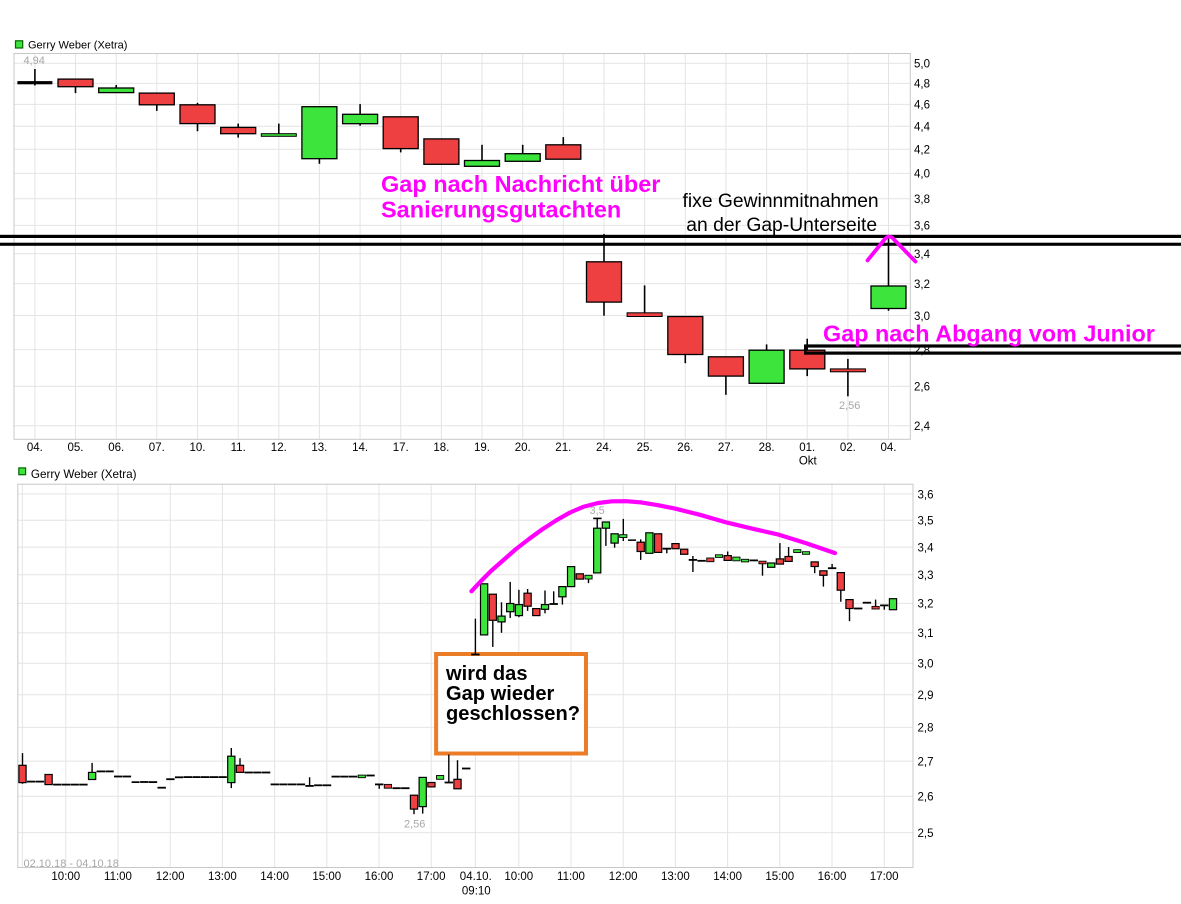  Describe the element at coordinates (781, 225) in the screenshot. I see `svg-text: an der Gap-Unterseite` at that location.